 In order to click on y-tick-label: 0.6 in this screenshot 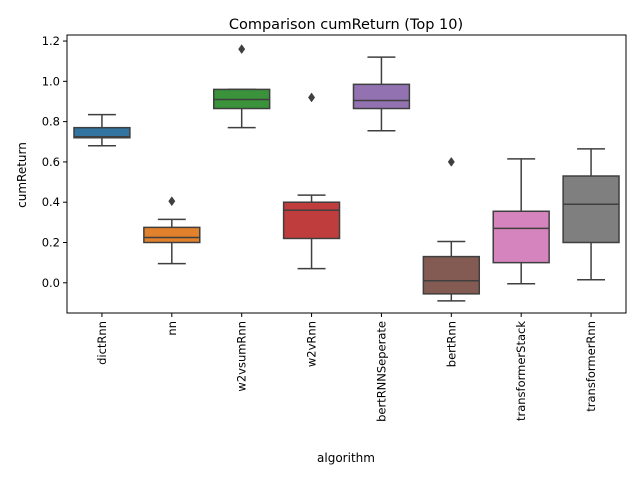, I will do `click(51, 162)`.